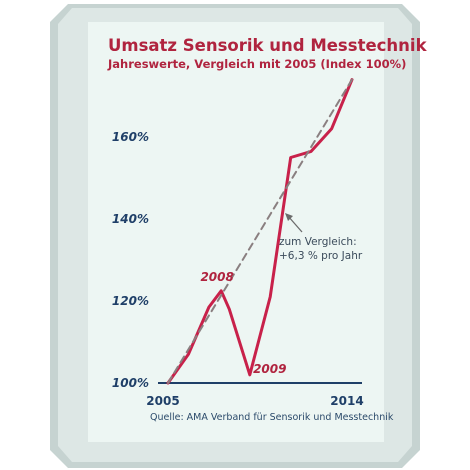  I want to click on y-tick-label: 100%, so click(130, 383).